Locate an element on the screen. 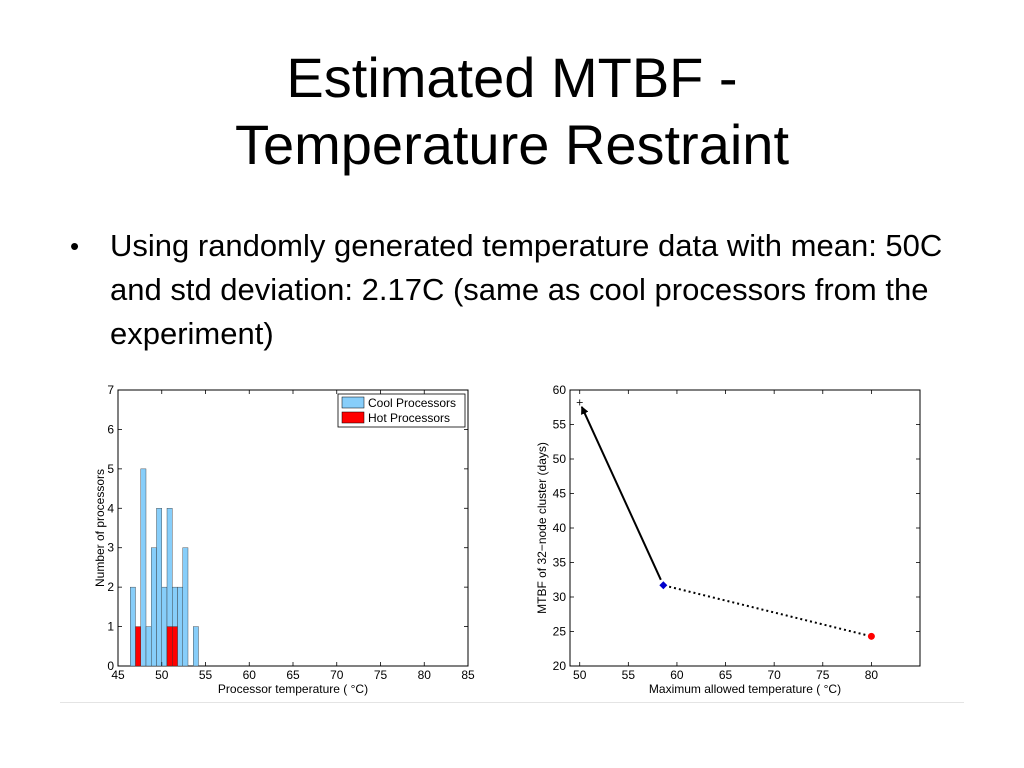  y-tick-label: 25 is located at coordinates (560, 632).